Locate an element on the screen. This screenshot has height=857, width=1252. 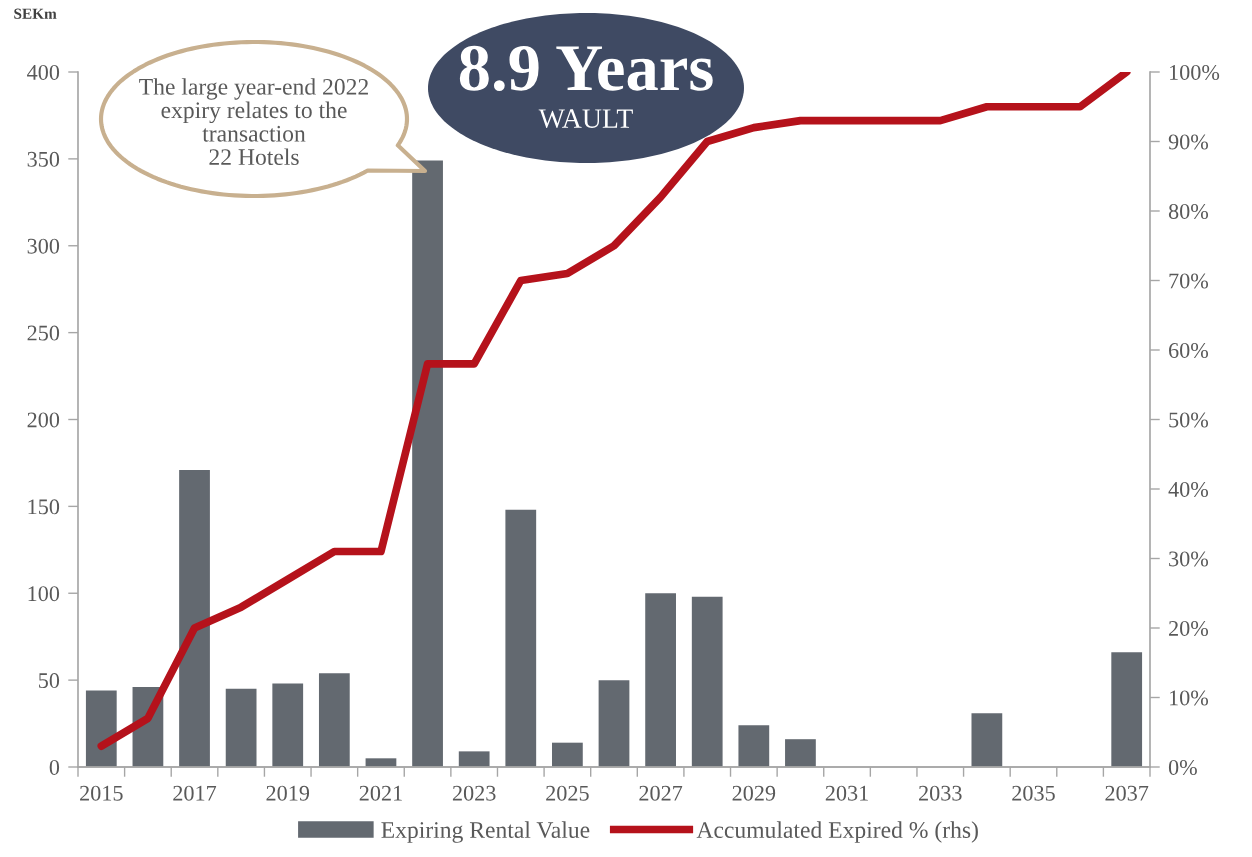
x-tick-label: 2027 is located at coordinates (661, 793).